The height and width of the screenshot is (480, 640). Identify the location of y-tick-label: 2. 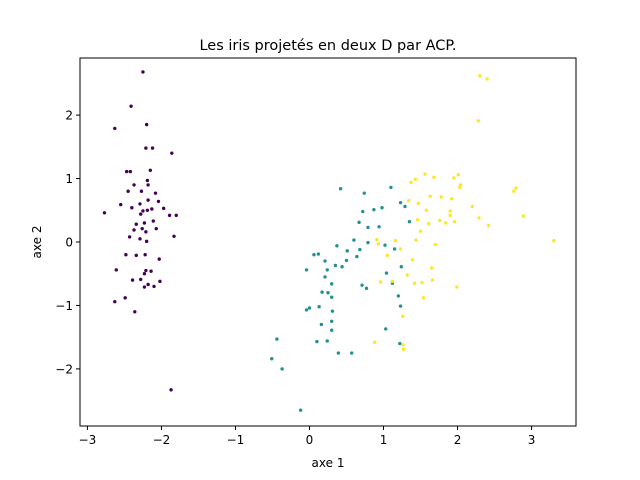
(69, 116).